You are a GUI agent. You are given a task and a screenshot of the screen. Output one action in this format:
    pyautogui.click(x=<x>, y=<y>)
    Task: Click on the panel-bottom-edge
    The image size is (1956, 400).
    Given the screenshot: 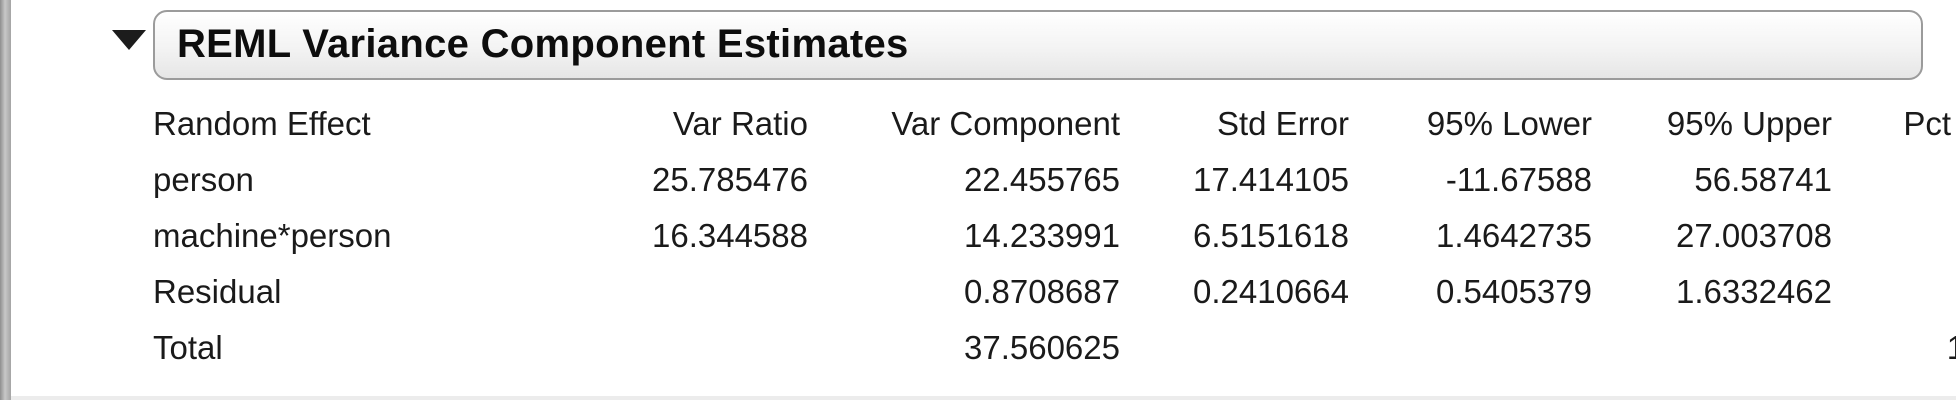 What is the action you would take?
    pyautogui.click(x=983, y=398)
    